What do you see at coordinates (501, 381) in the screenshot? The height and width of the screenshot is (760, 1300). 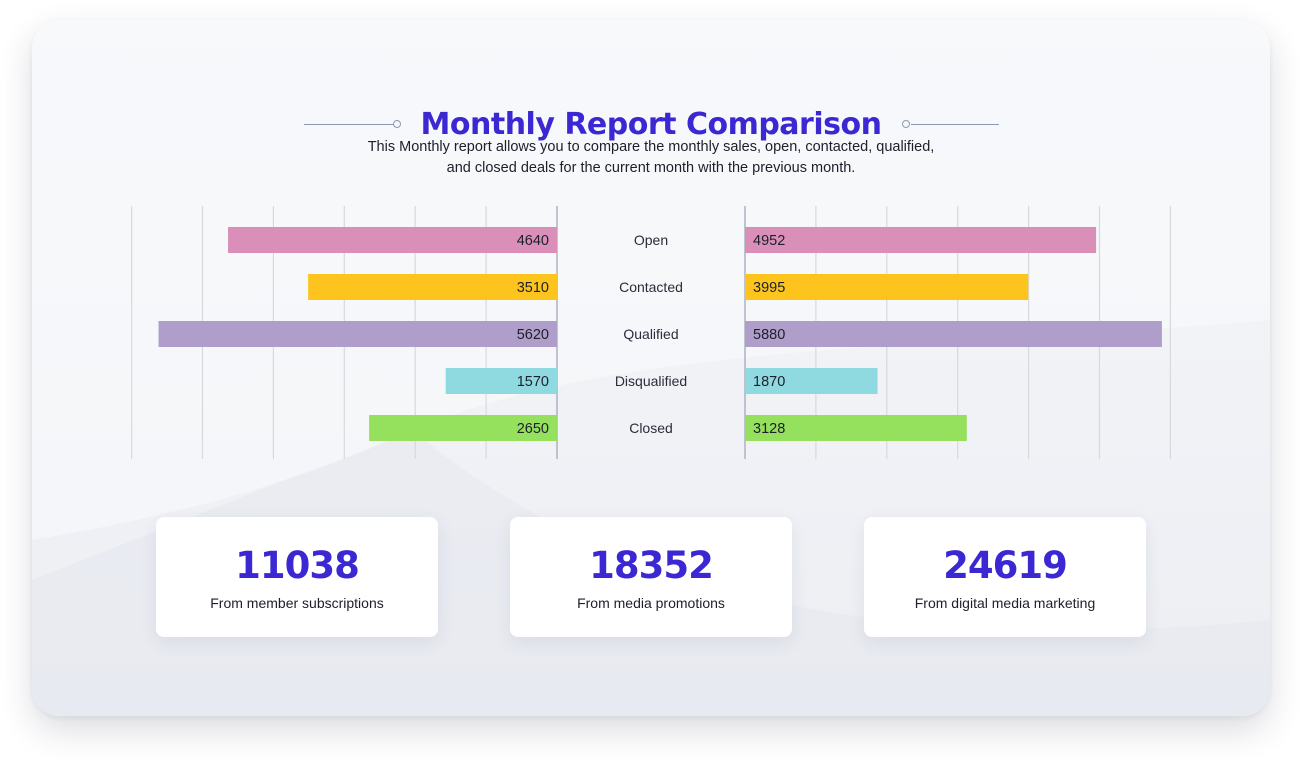 I see `bar-previous-disqualified` at bounding box center [501, 381].